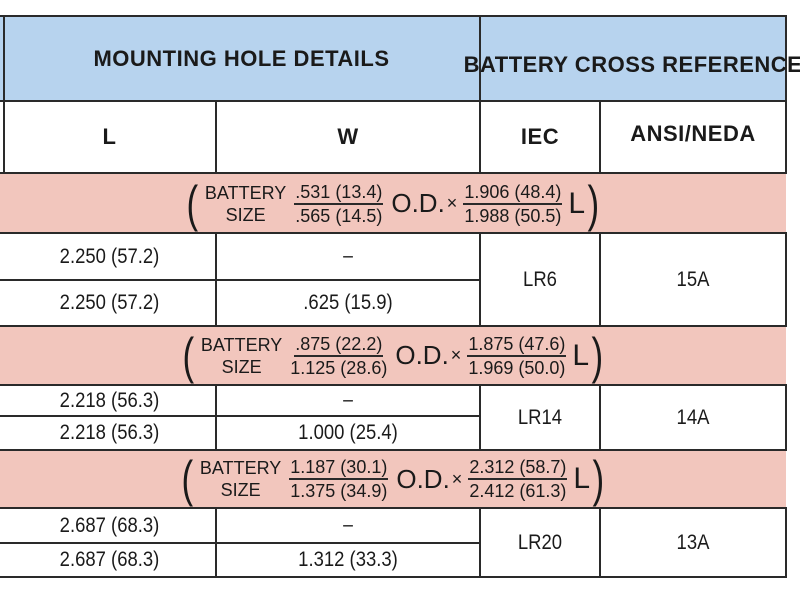  I want to click on width-value: 1.000 (25.4), so click(348, 432).